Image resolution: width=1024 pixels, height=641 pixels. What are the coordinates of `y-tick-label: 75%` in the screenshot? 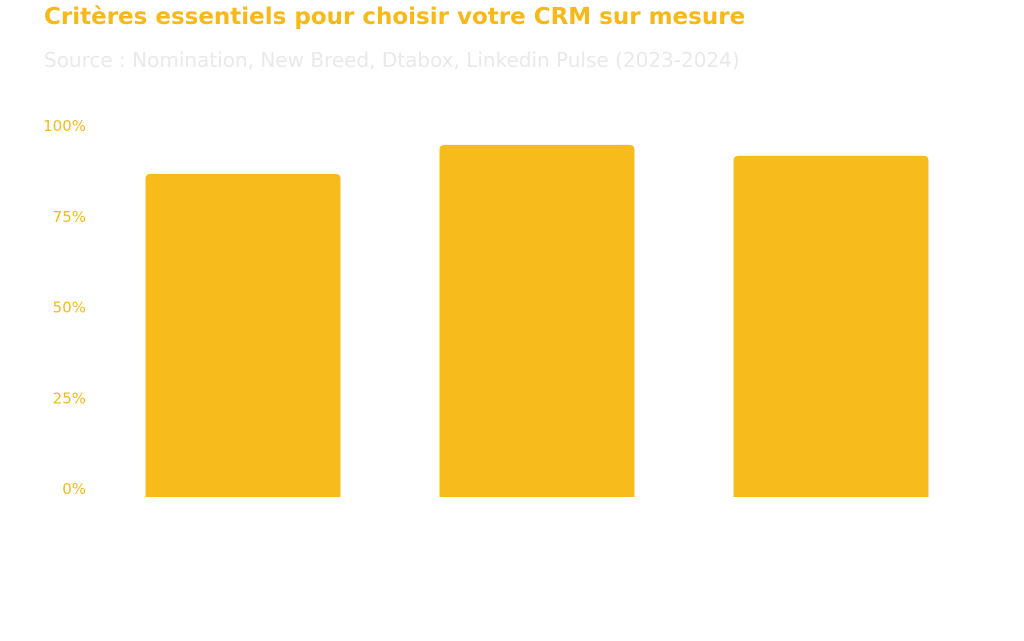 It's located at (69, 217).